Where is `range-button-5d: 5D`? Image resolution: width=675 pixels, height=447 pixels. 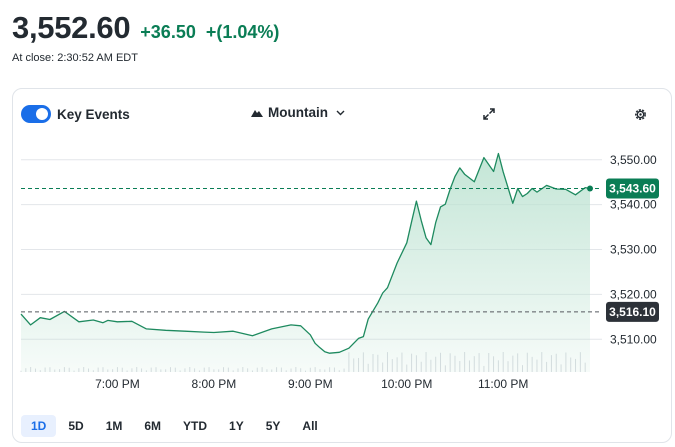 range-button-5d: 5D is located at coordinates (76, 426).